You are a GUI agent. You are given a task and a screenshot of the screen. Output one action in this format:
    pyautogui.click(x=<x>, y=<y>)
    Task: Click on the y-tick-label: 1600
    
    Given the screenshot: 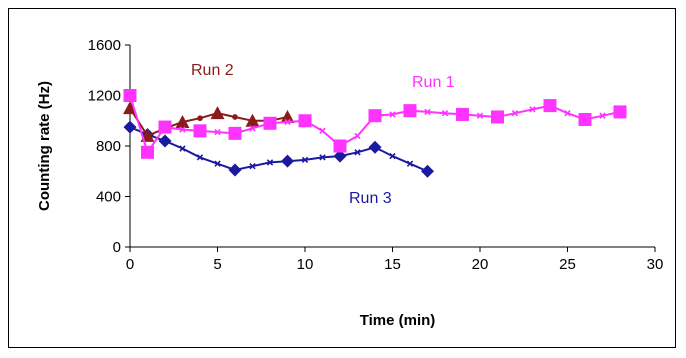 What is the action you would take?
    pyautogui.click(x=104, y=45)
    